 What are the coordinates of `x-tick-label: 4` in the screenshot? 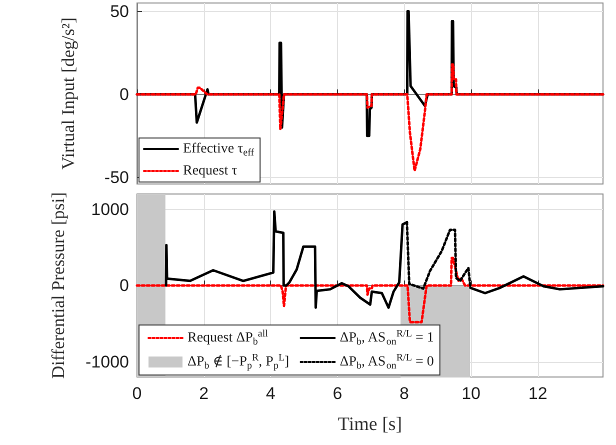 It's located at (271, 393).